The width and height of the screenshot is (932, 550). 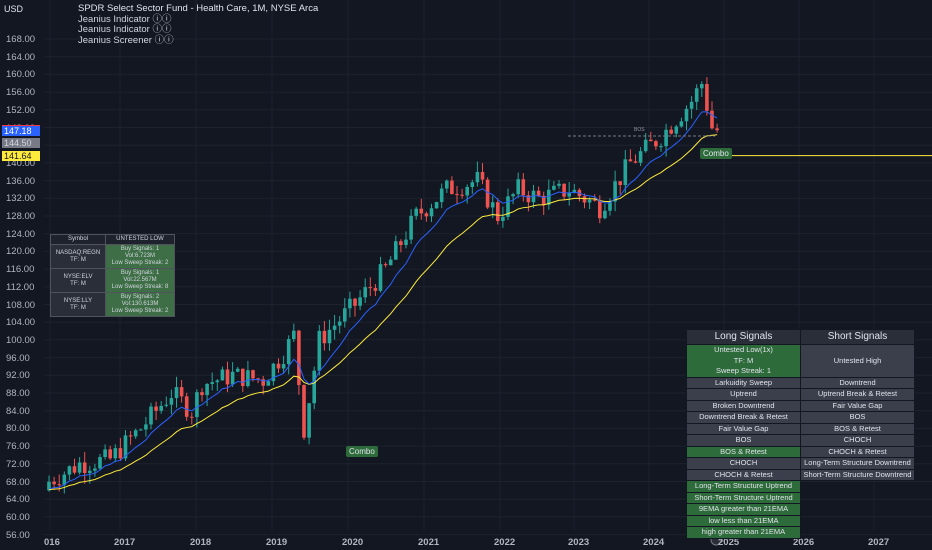 I want to click on currency-label: USD, so click(x=14, y=9).